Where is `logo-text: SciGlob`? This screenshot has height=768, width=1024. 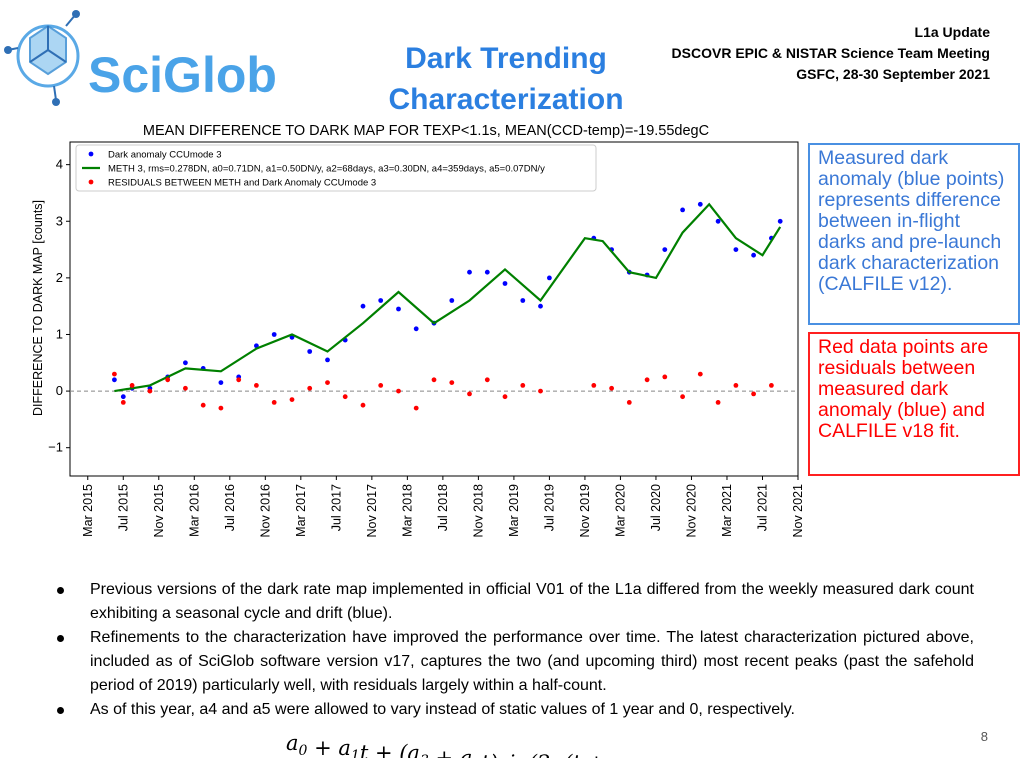 logo-text: SciGlob is located at coordinates (182, 75).